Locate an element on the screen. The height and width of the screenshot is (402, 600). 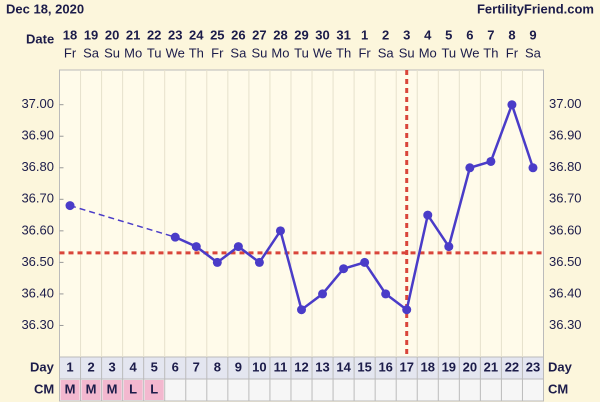
date: 5 is located at coordinates (448, 34).